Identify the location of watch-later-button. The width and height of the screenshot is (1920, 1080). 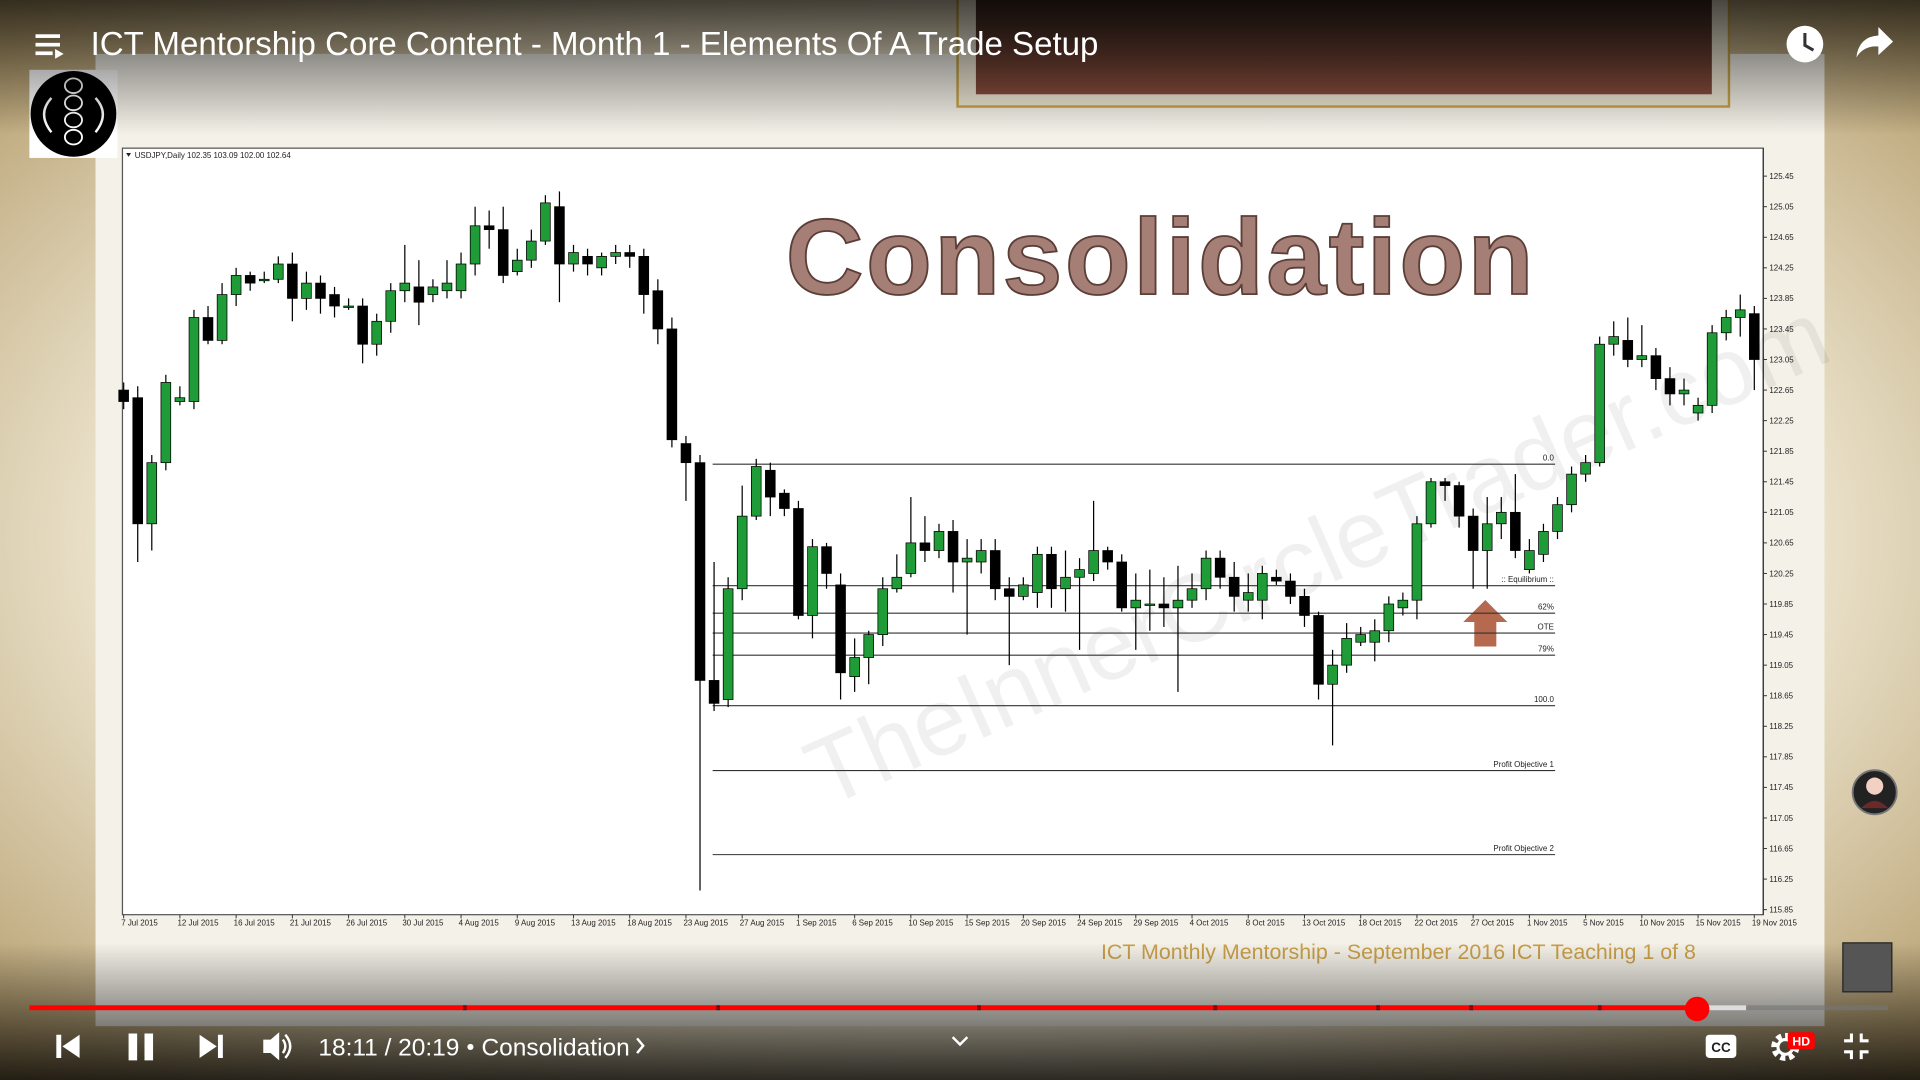
(1805, 44).